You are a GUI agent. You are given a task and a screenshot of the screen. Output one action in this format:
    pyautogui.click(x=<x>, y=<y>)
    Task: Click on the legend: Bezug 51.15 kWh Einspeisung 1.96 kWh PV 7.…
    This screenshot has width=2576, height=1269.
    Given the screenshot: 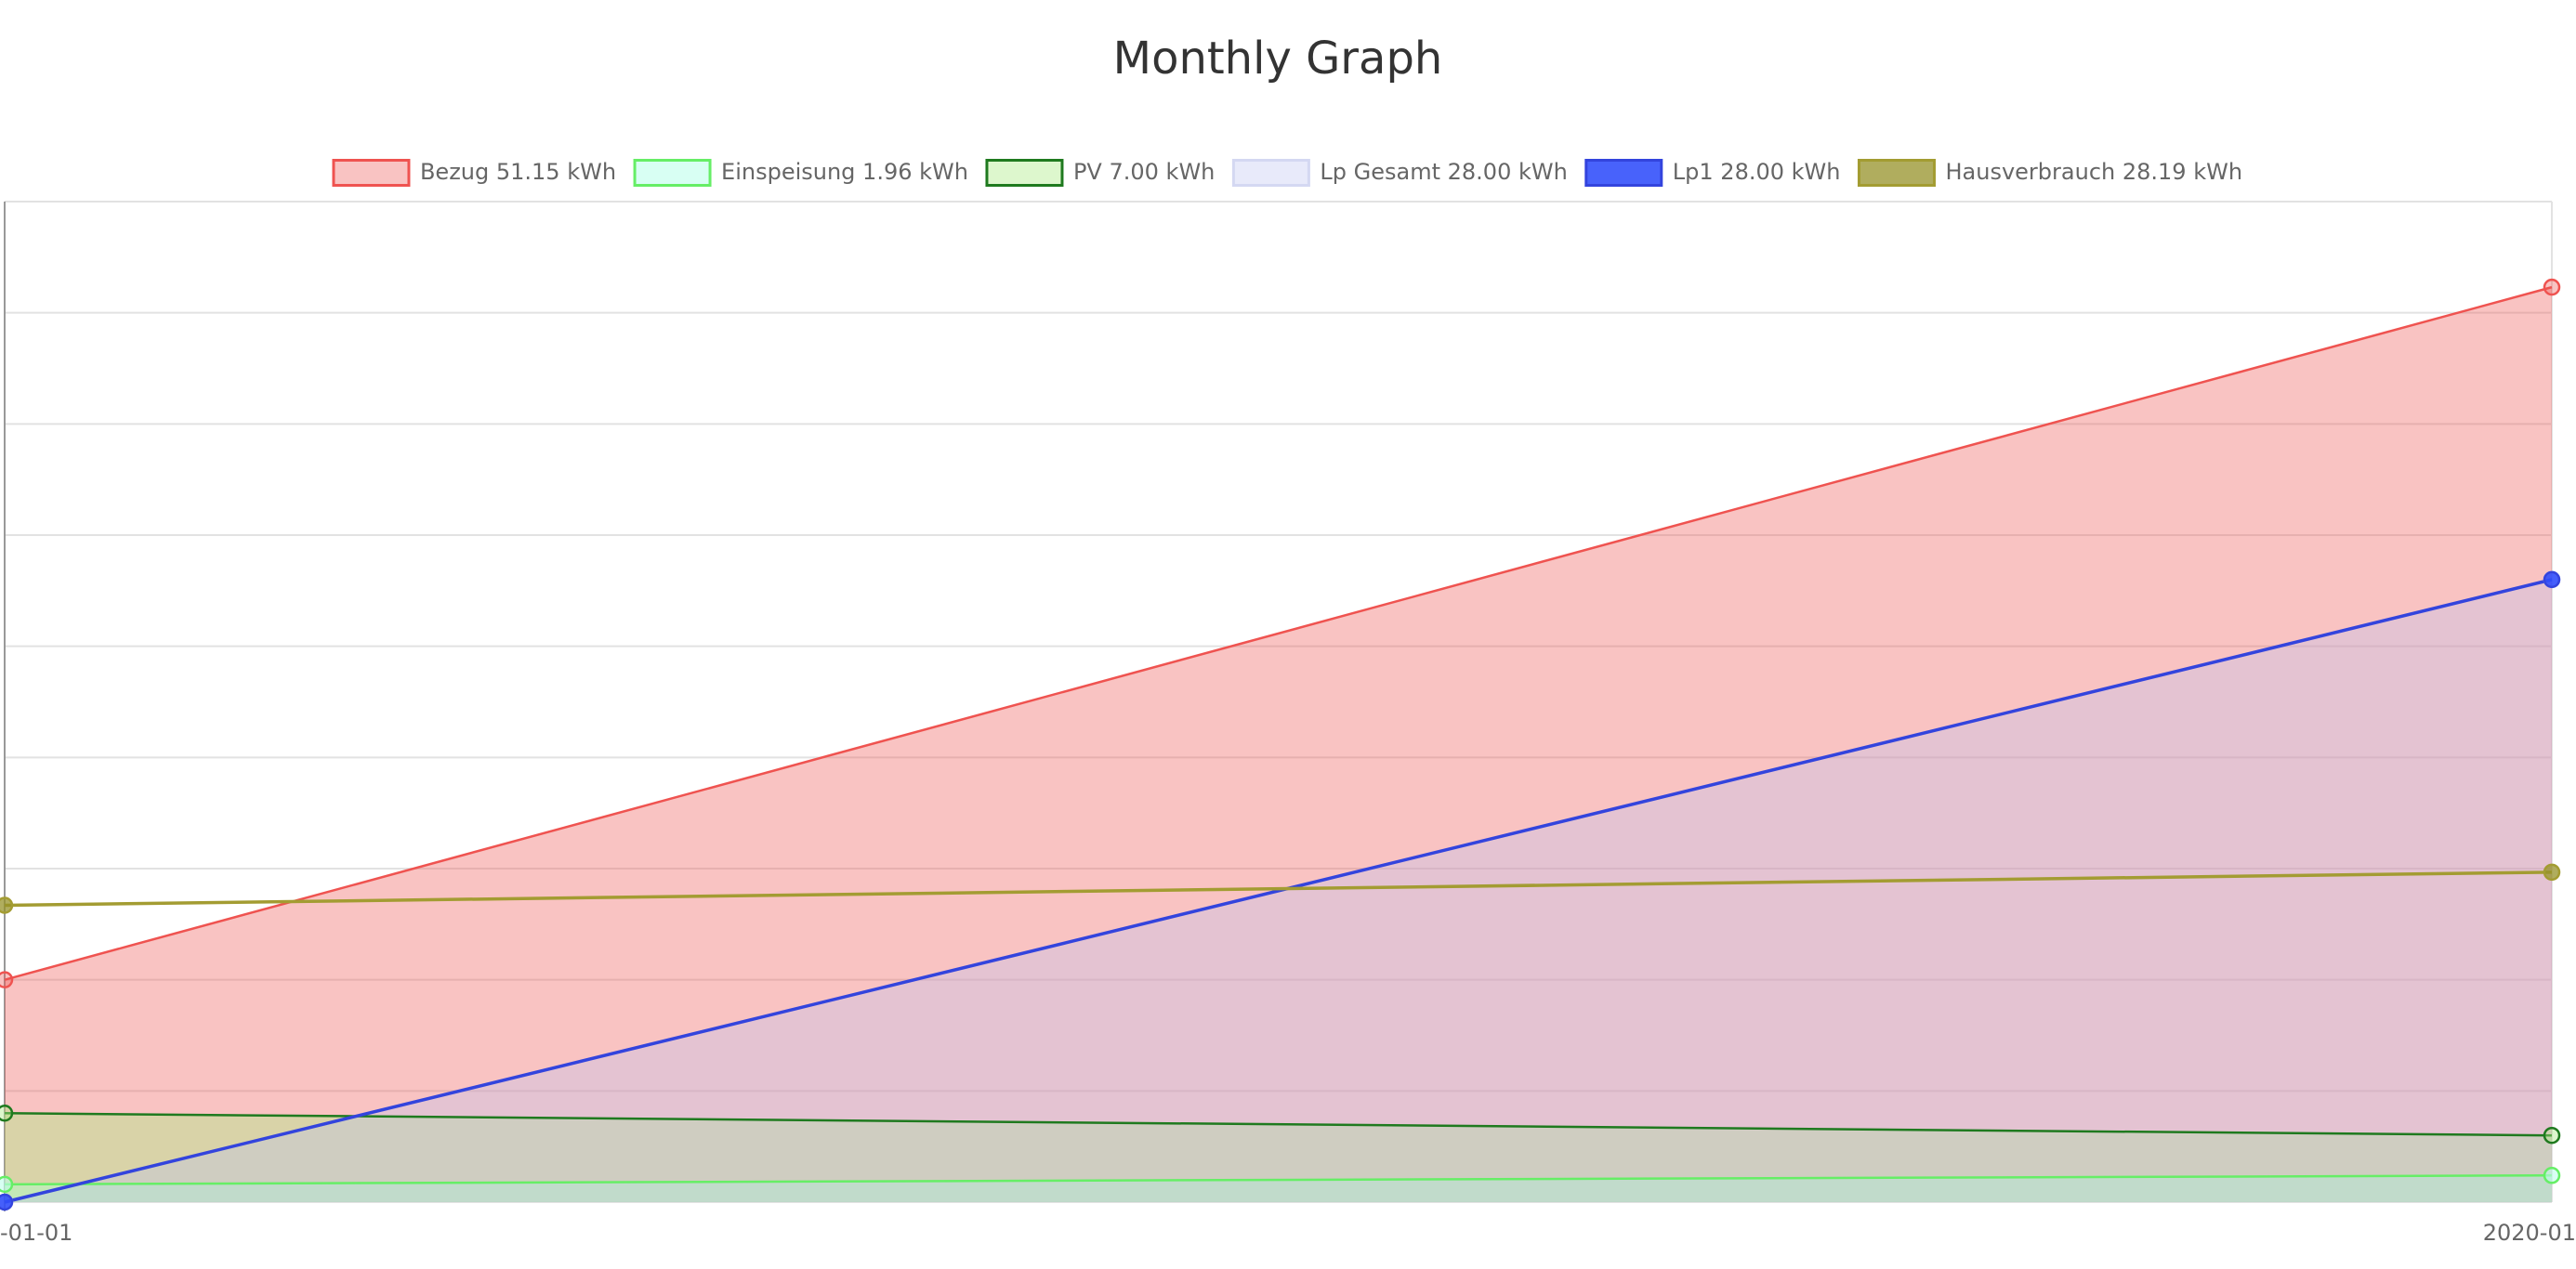 What is the action you would take?
    pyautogui.click(x=1287, y=173)
    